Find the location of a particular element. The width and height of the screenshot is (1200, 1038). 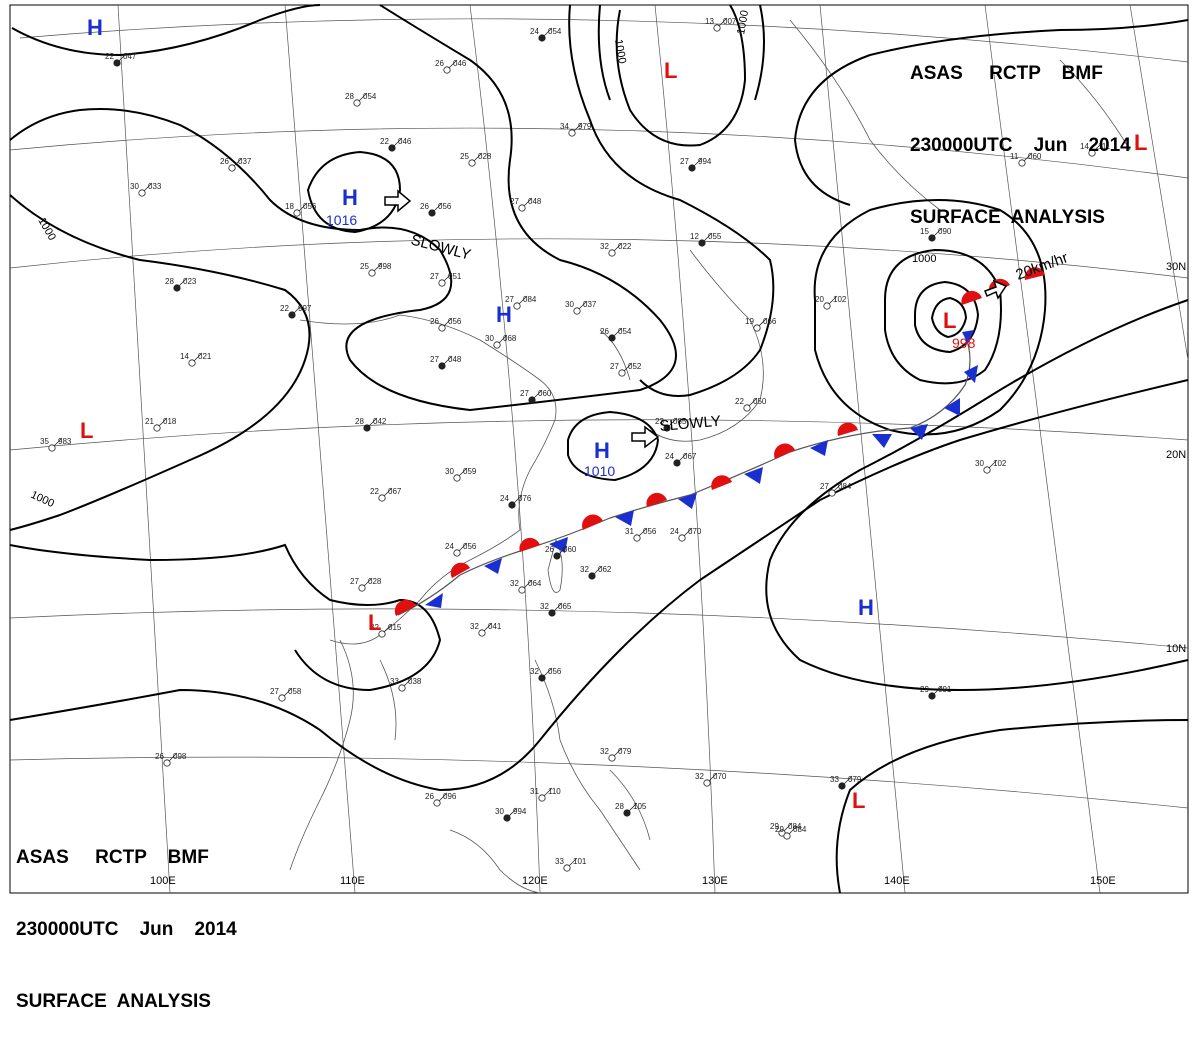

station-pressure: 023 is located at coordinates (190, 281).